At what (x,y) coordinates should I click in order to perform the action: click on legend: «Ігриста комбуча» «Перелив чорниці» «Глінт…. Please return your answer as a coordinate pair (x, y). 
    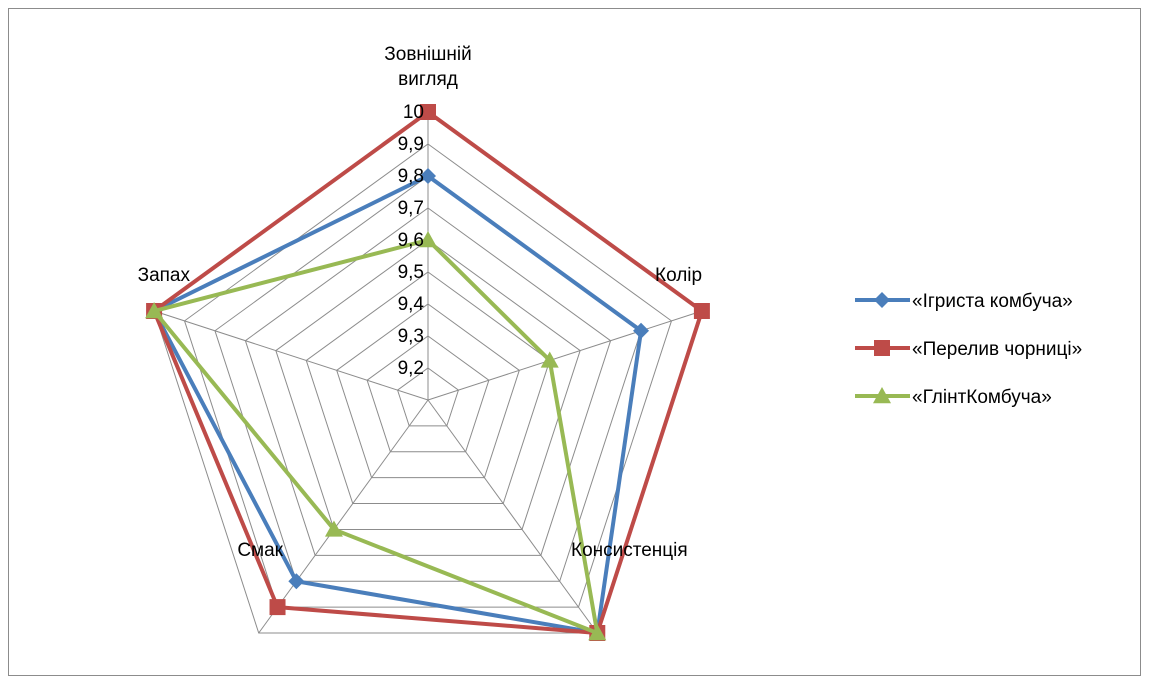
    Looking at the image, I should click on (968, 349).